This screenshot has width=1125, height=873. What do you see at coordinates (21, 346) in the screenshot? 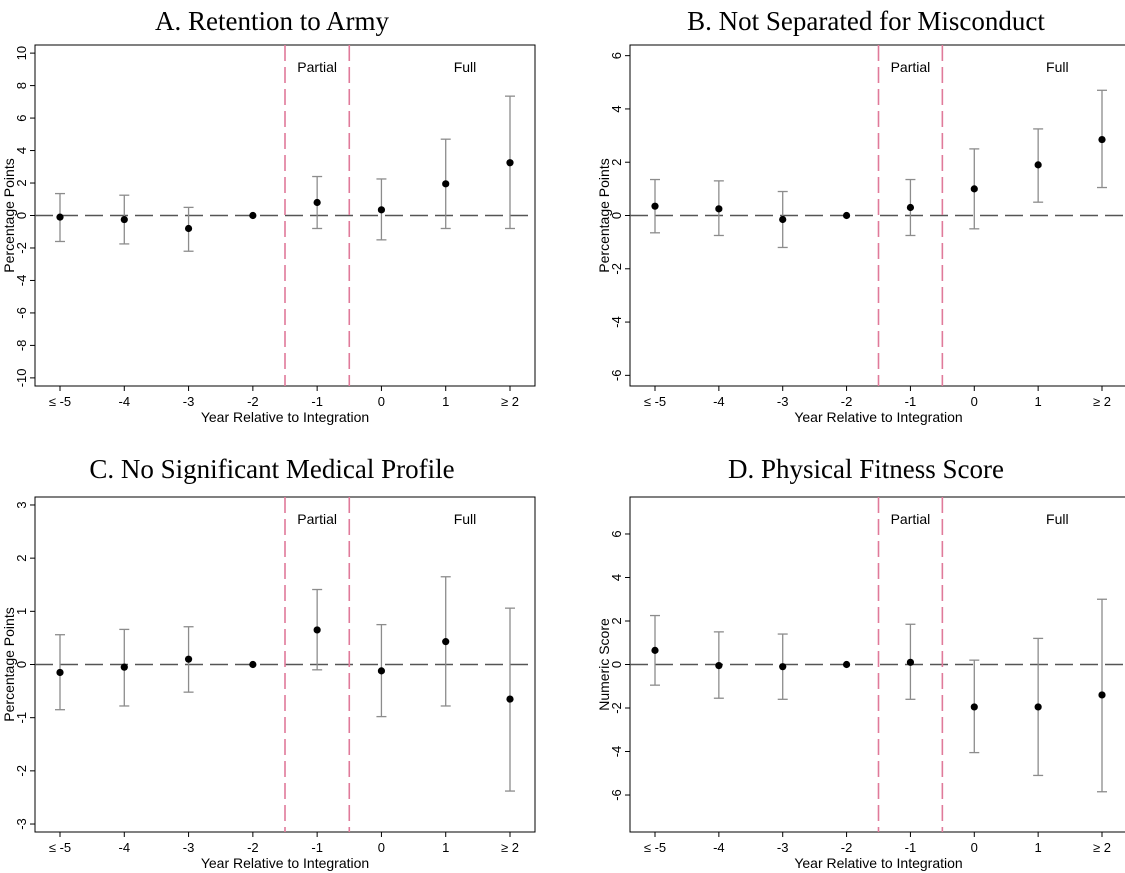
I see `y-tick-label: -8` at bounding box center [21, 346].